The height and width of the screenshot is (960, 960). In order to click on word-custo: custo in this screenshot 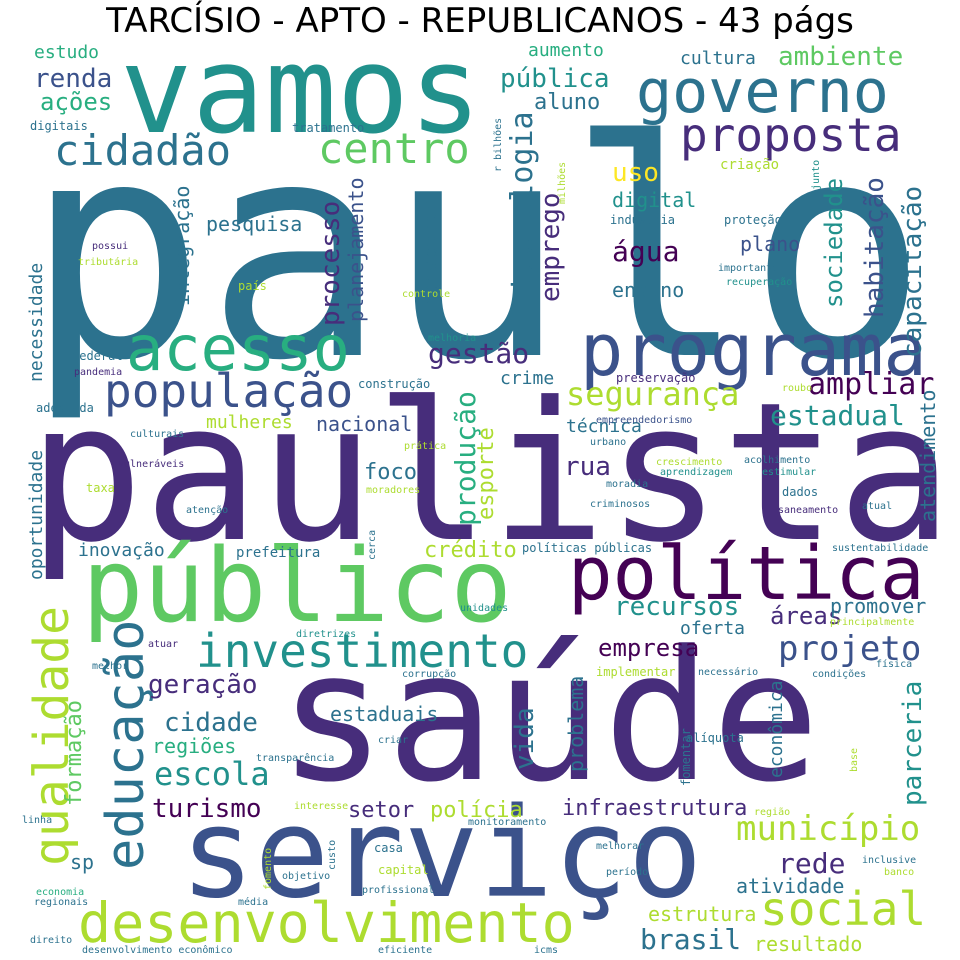, I will do `click(332, 854)`.